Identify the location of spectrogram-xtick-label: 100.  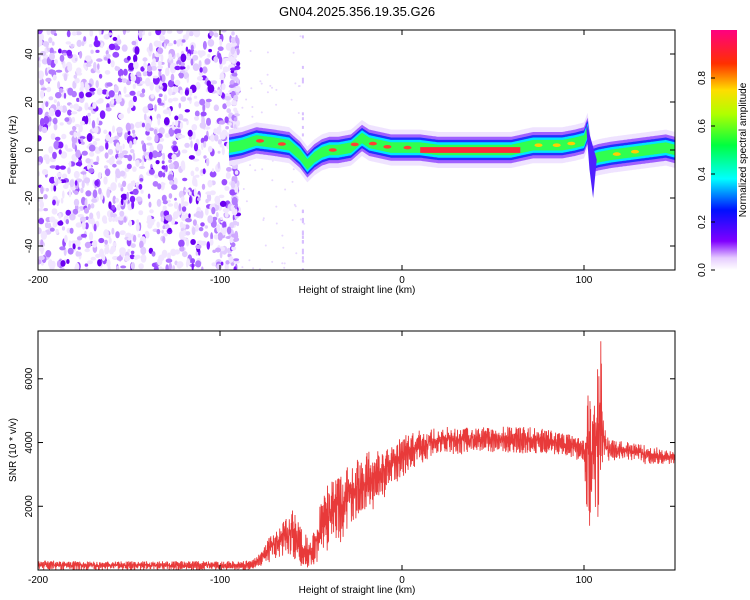
(584, 280).